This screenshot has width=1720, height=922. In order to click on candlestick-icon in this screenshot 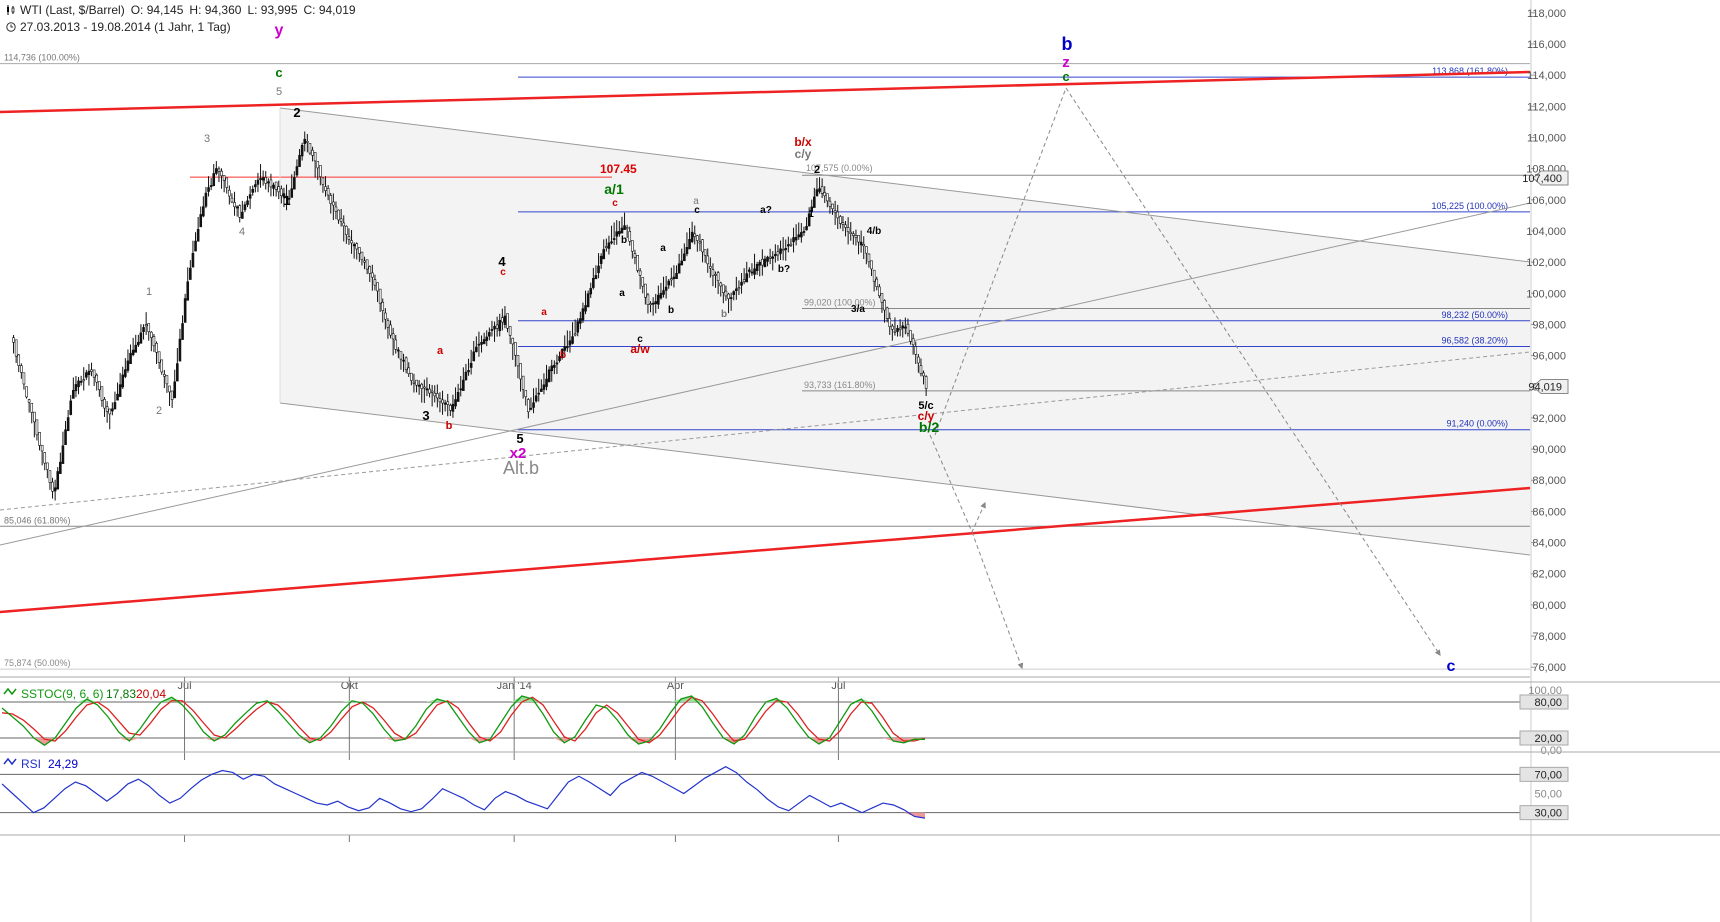, I will do `click(11, 10)`.